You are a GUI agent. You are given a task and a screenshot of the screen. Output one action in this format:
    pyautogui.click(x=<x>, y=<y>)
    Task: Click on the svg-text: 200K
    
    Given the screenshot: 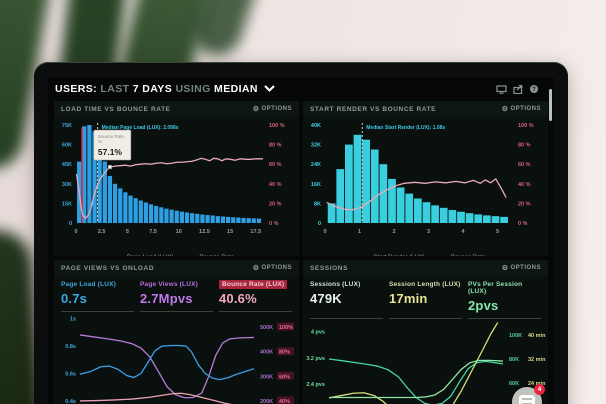 What is the action you would take?
    pyautogui.click(x=266, y=401)
    